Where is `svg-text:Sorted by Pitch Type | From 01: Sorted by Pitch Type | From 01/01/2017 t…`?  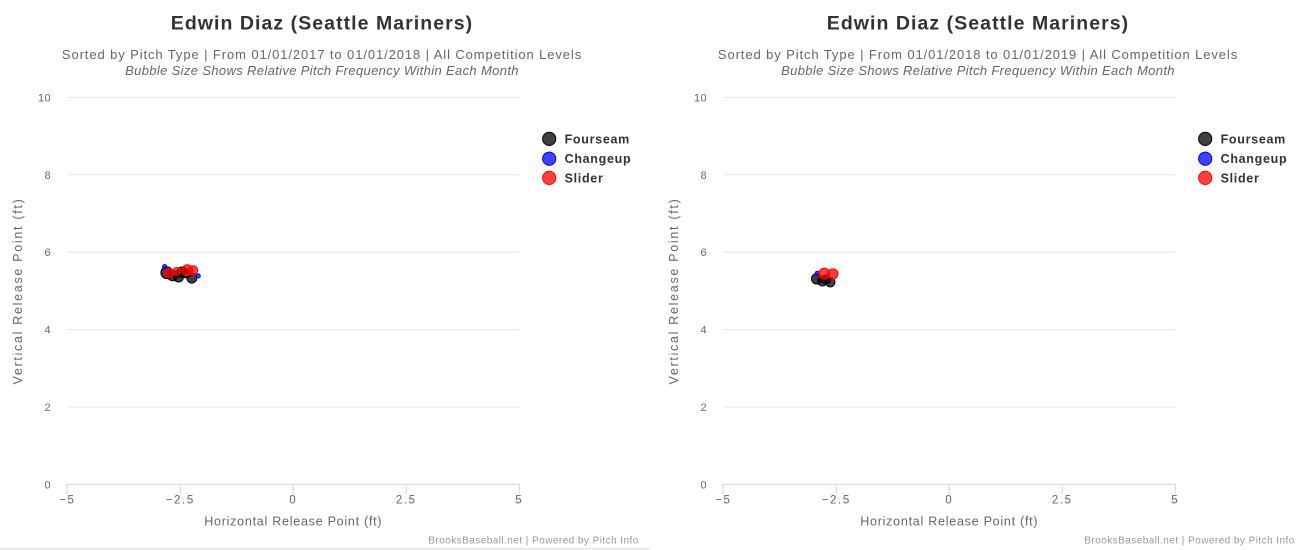
svg-text:Sorted by Pitch Type | From 01: Sorted by Pitch Type | From 01/01/2017 t… is located at coordinates (322, 54).